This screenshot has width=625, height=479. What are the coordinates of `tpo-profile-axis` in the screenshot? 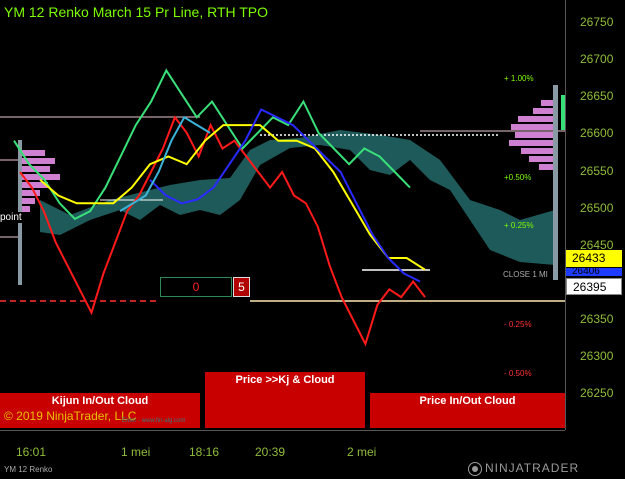 It's located at (555, 182).